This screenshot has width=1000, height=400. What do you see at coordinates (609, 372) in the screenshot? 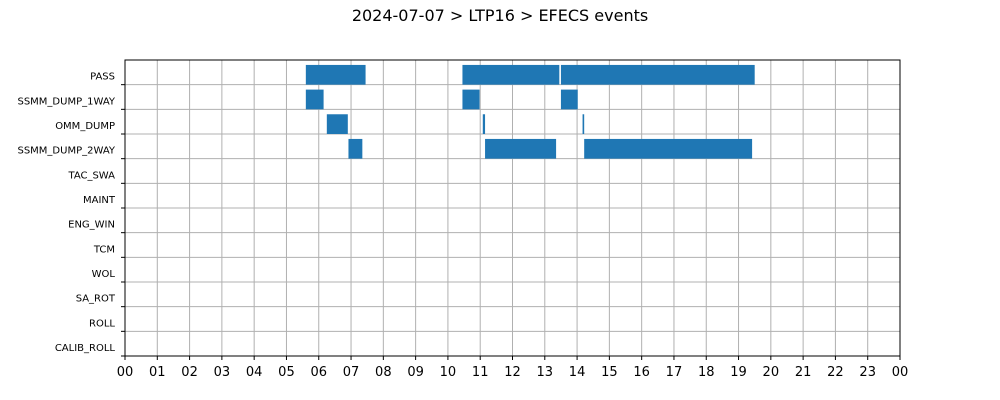
I see `x-tick-label: 15` at bounding box center [609, 372].